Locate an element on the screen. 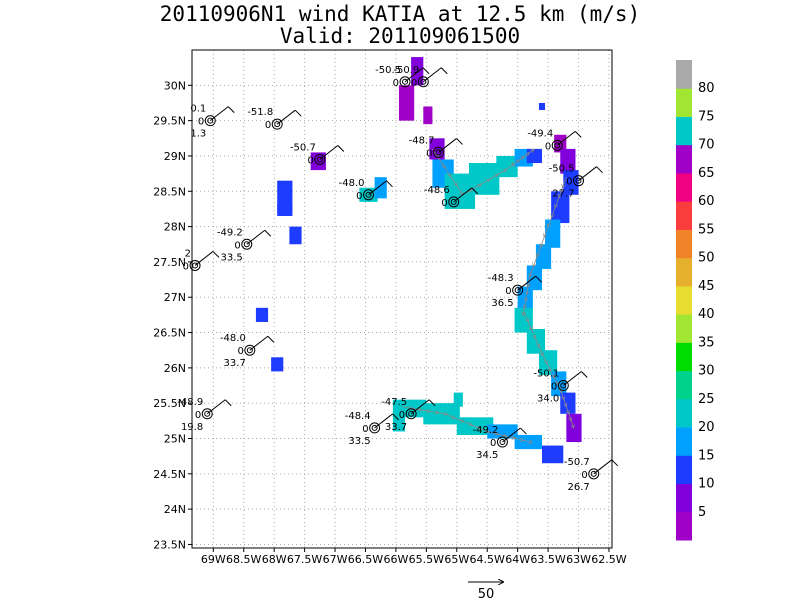 This screenshot has height=600, width=800. map-subtitle: Valid: 201109061500 is located at coordinates (400, 36).